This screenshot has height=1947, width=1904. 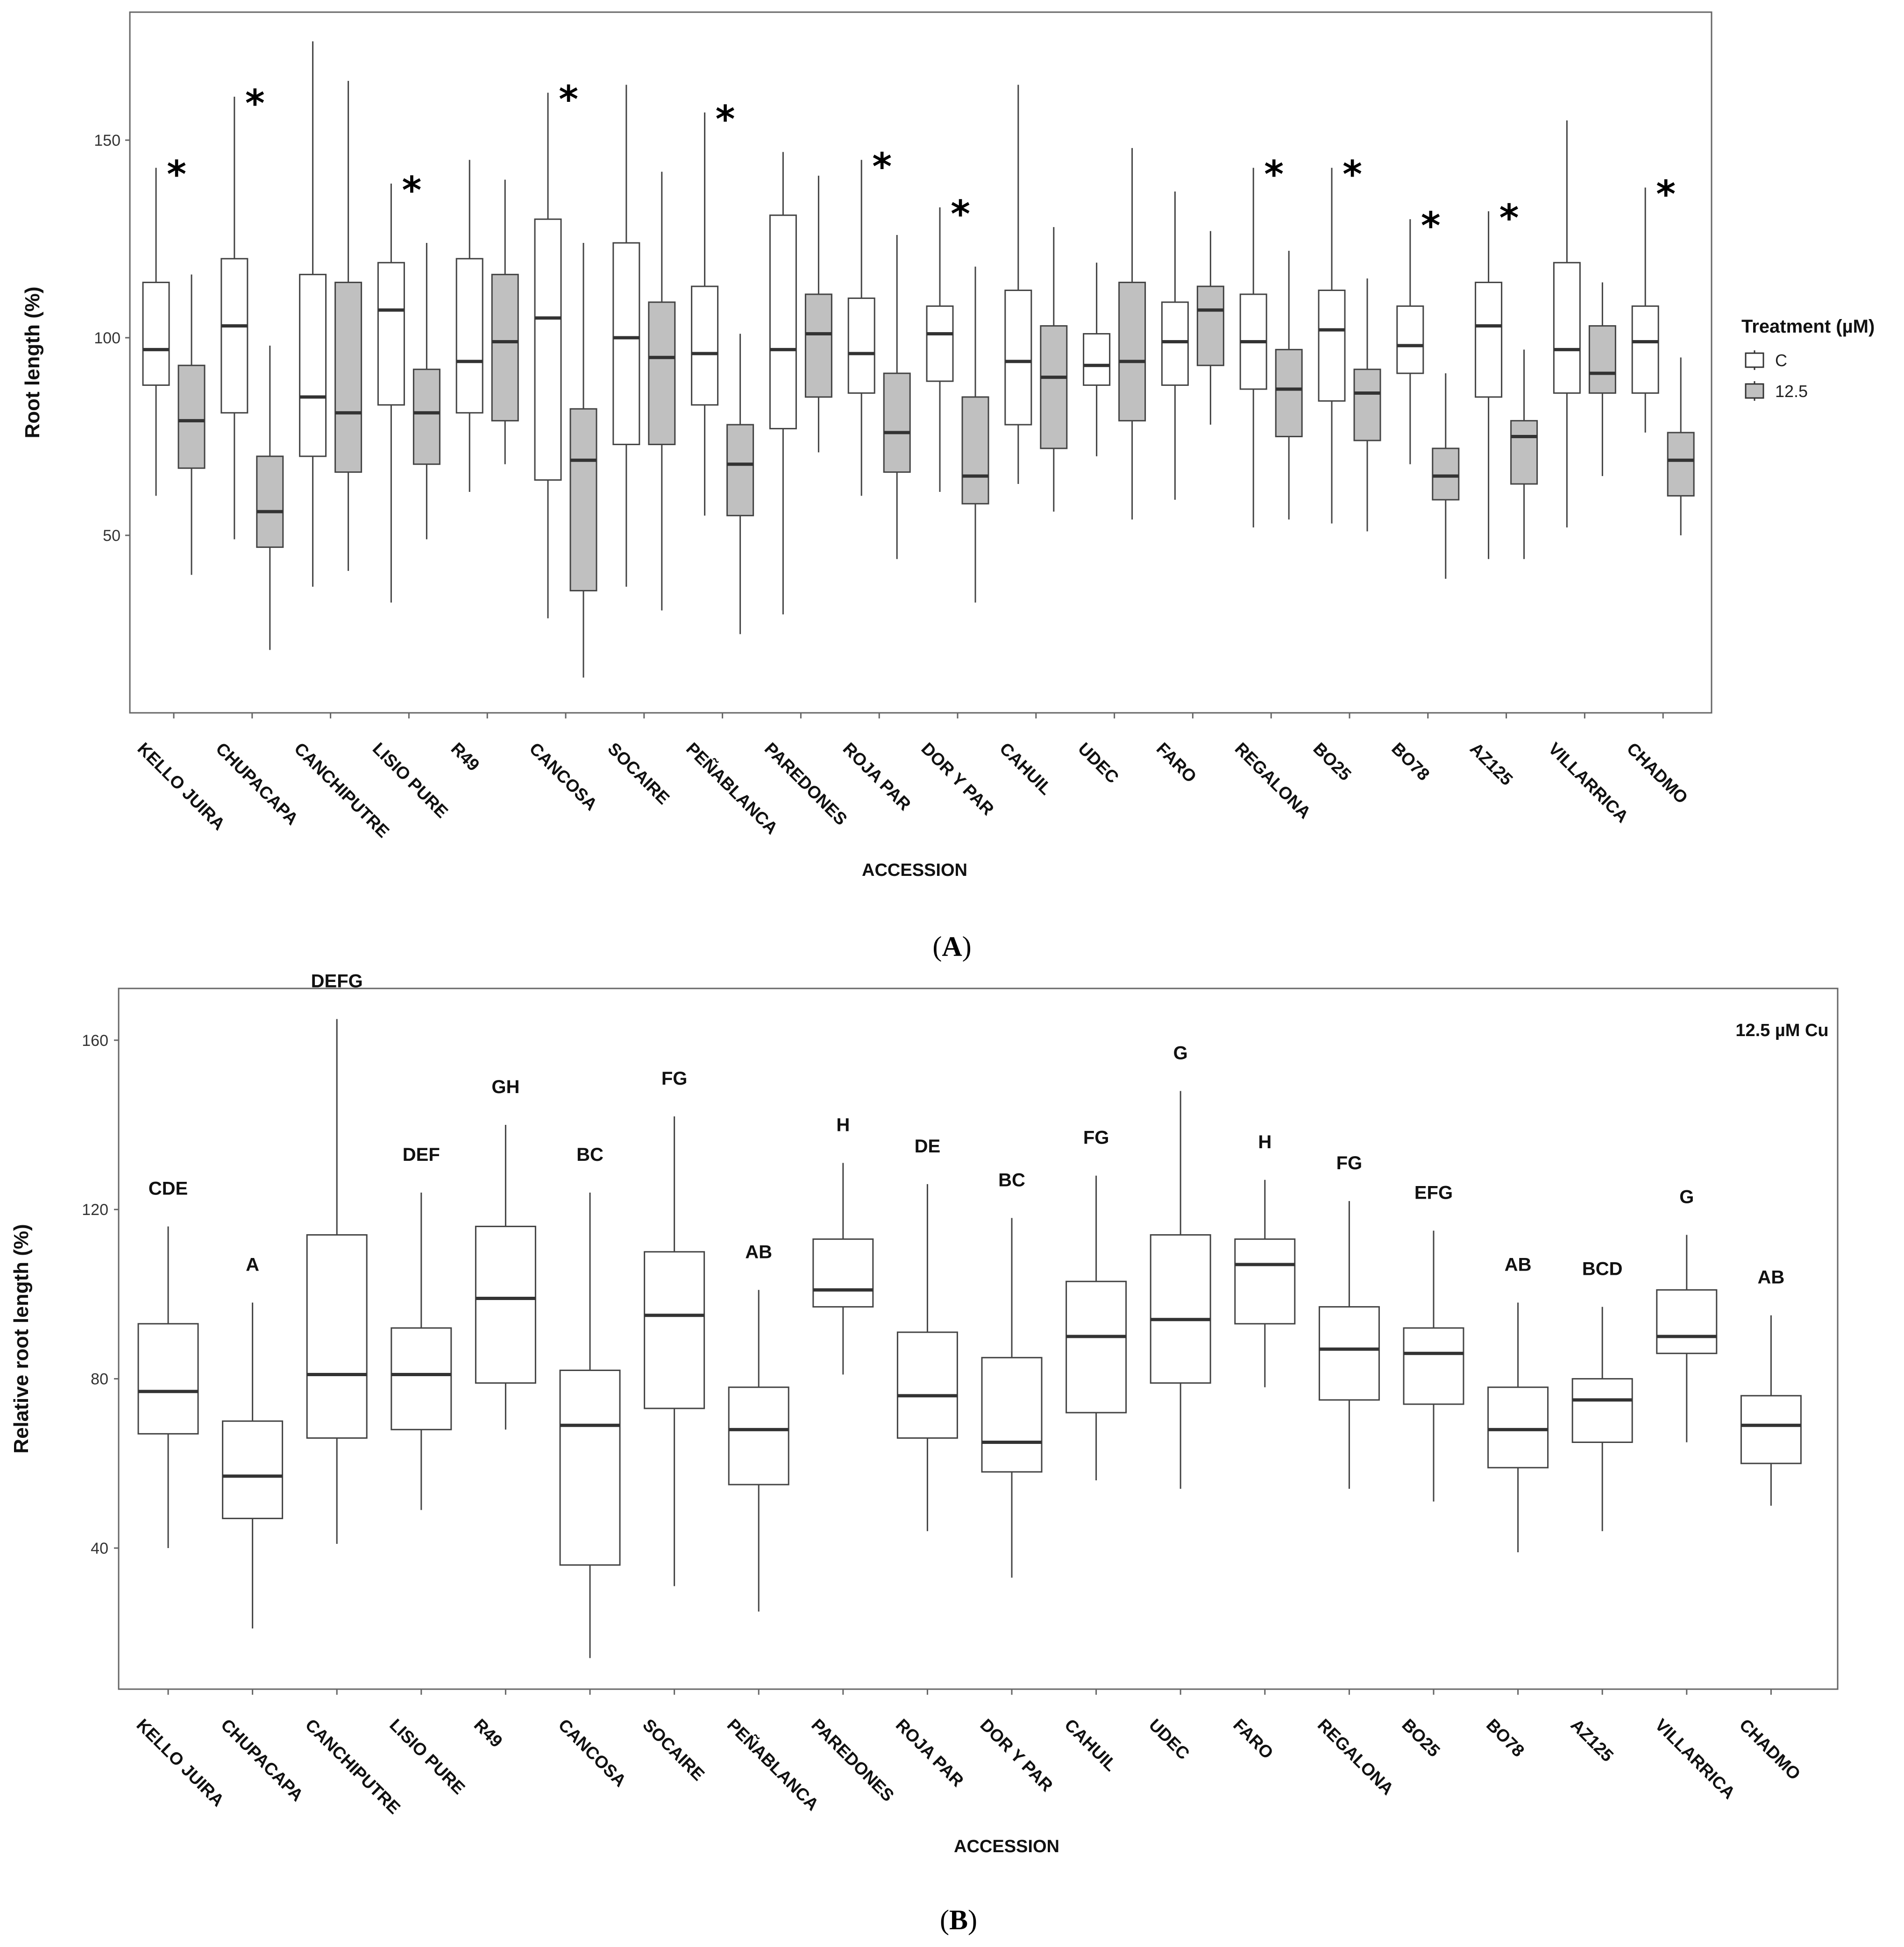 I want to click on box-a-12-5-r49, so click(x=505, y=321).